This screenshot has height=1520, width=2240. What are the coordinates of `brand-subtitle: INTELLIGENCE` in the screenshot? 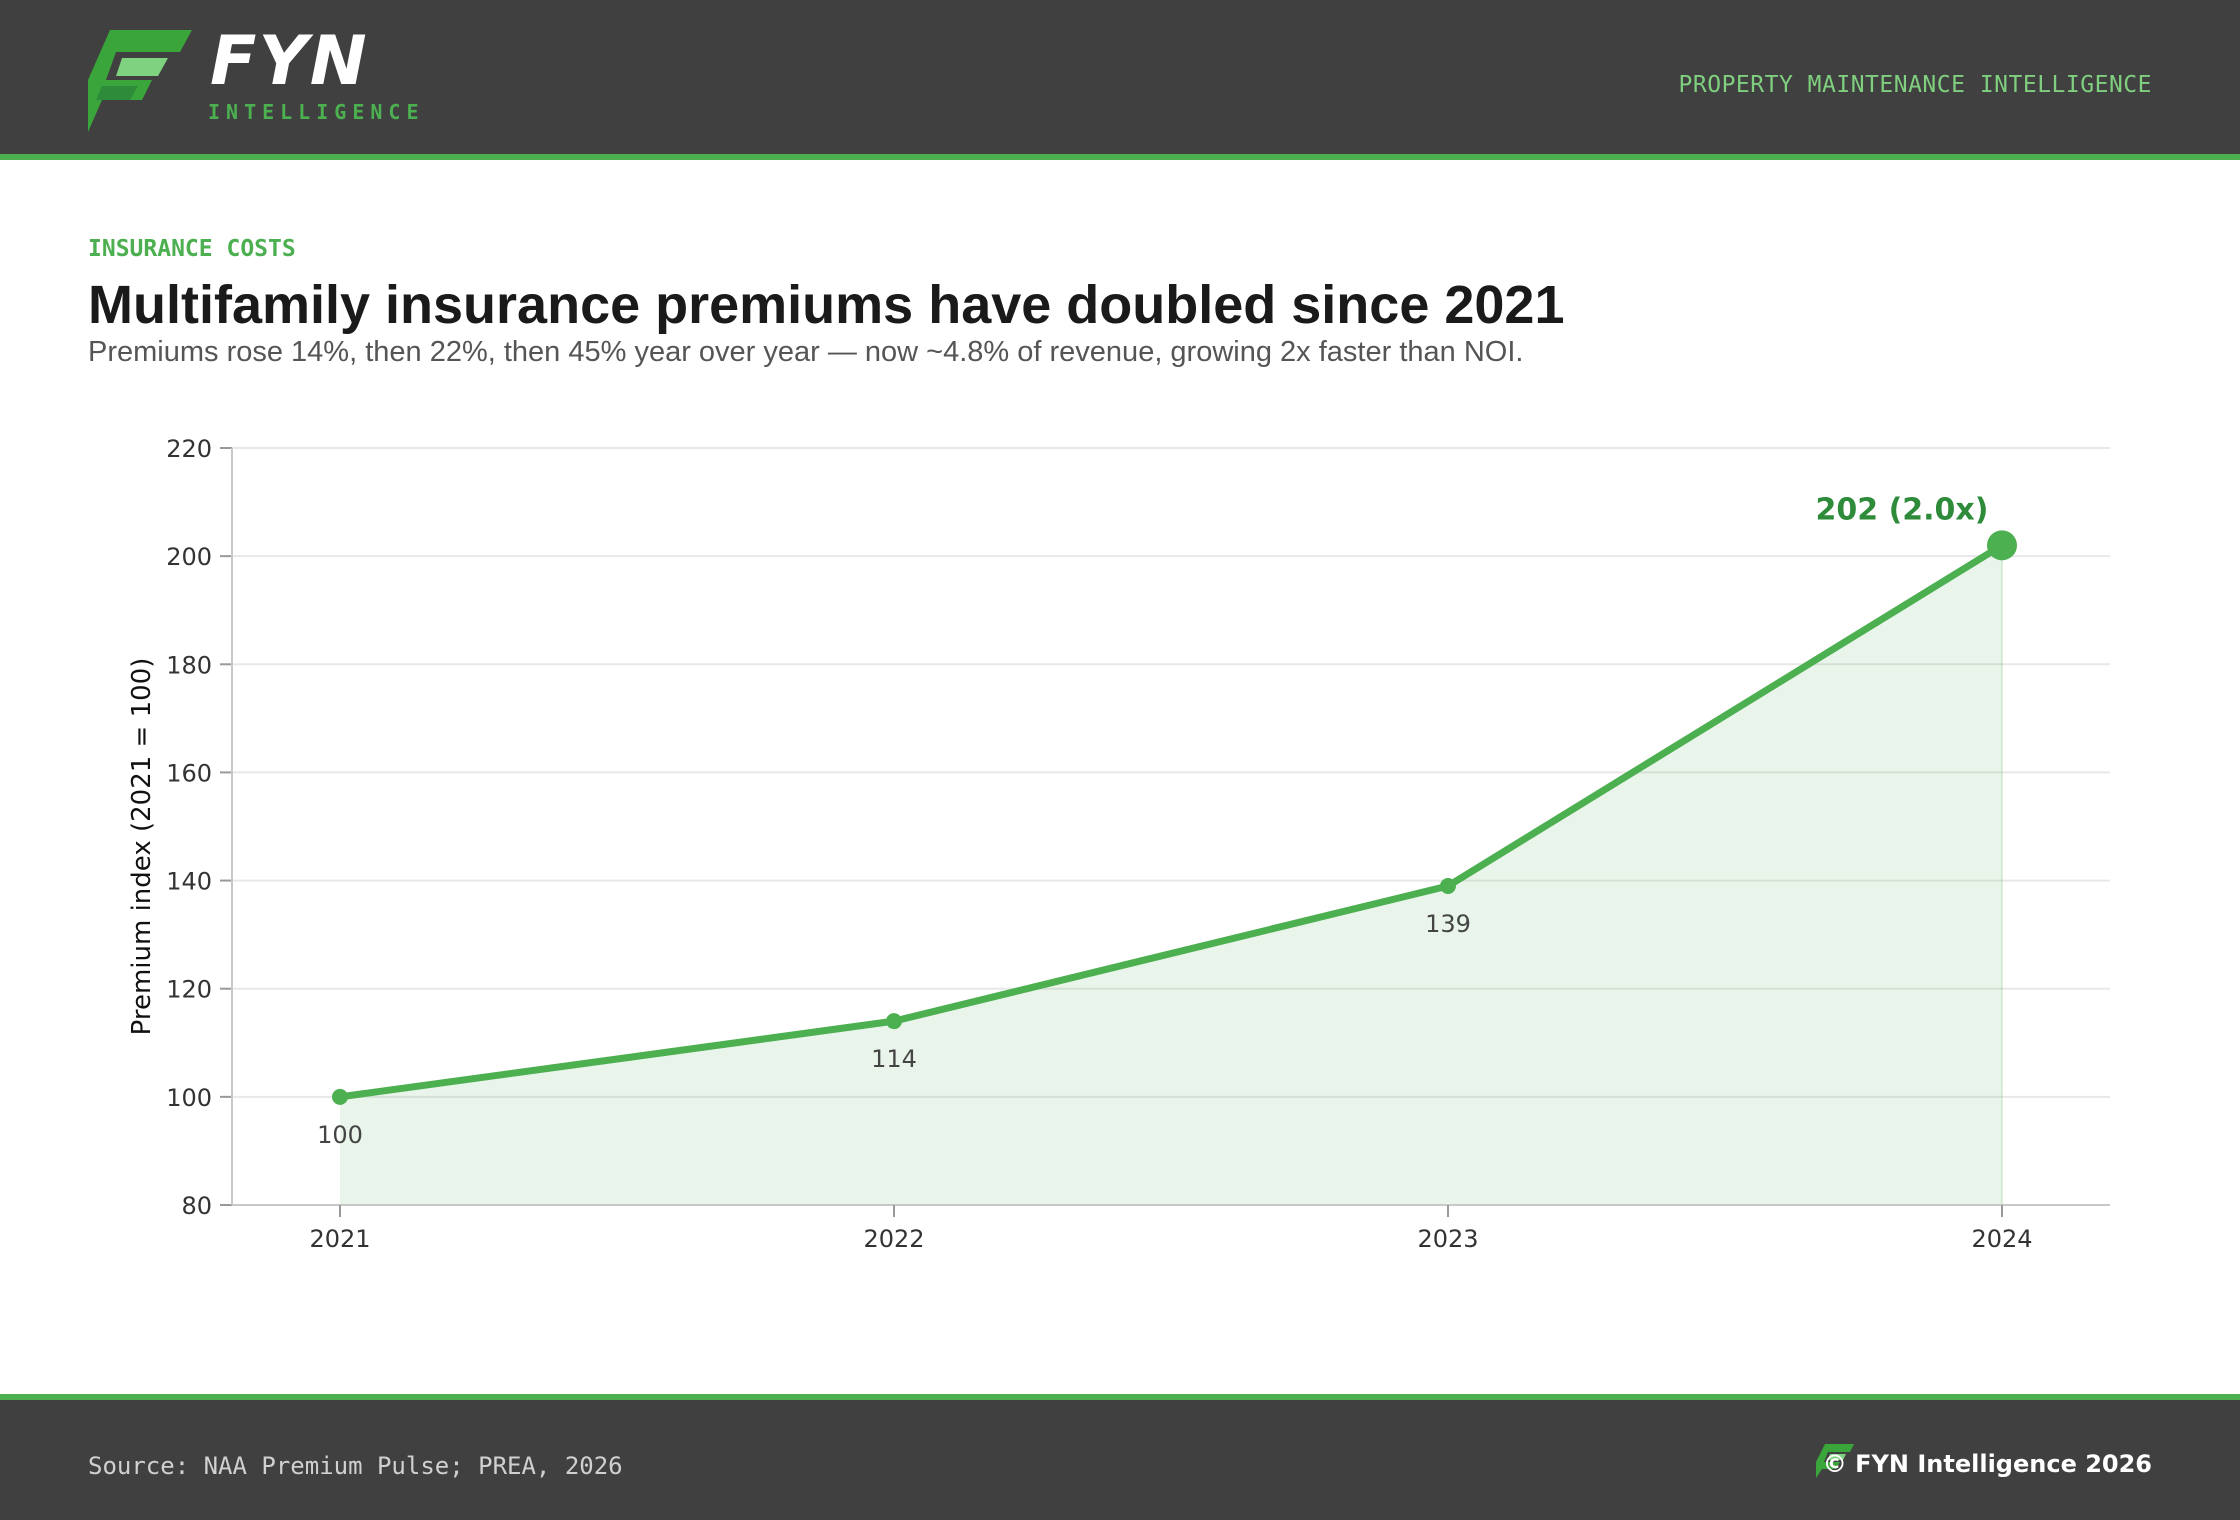 It's located at (316, 112).